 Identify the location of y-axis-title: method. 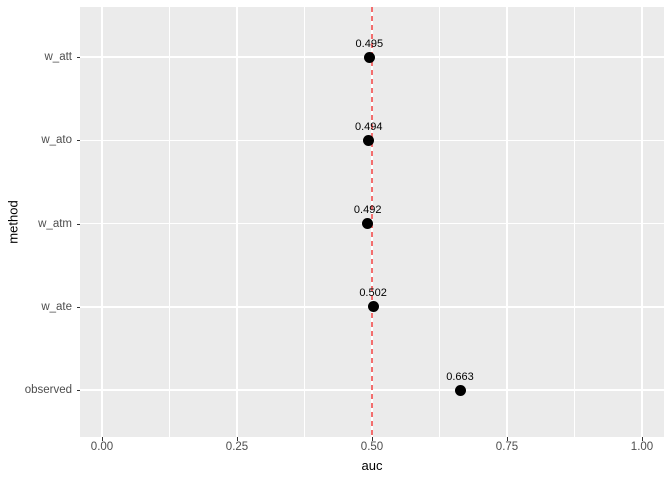
(13, 222).